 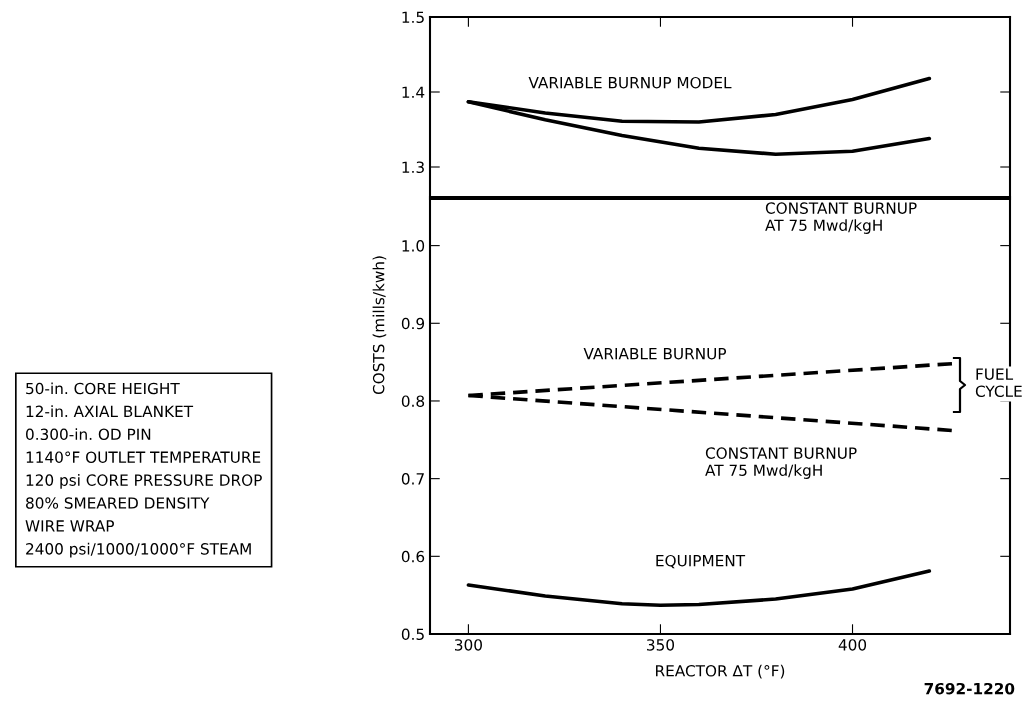 I want to click on annotation: VARIABLE BURNUP, so click(x=655, y=354).